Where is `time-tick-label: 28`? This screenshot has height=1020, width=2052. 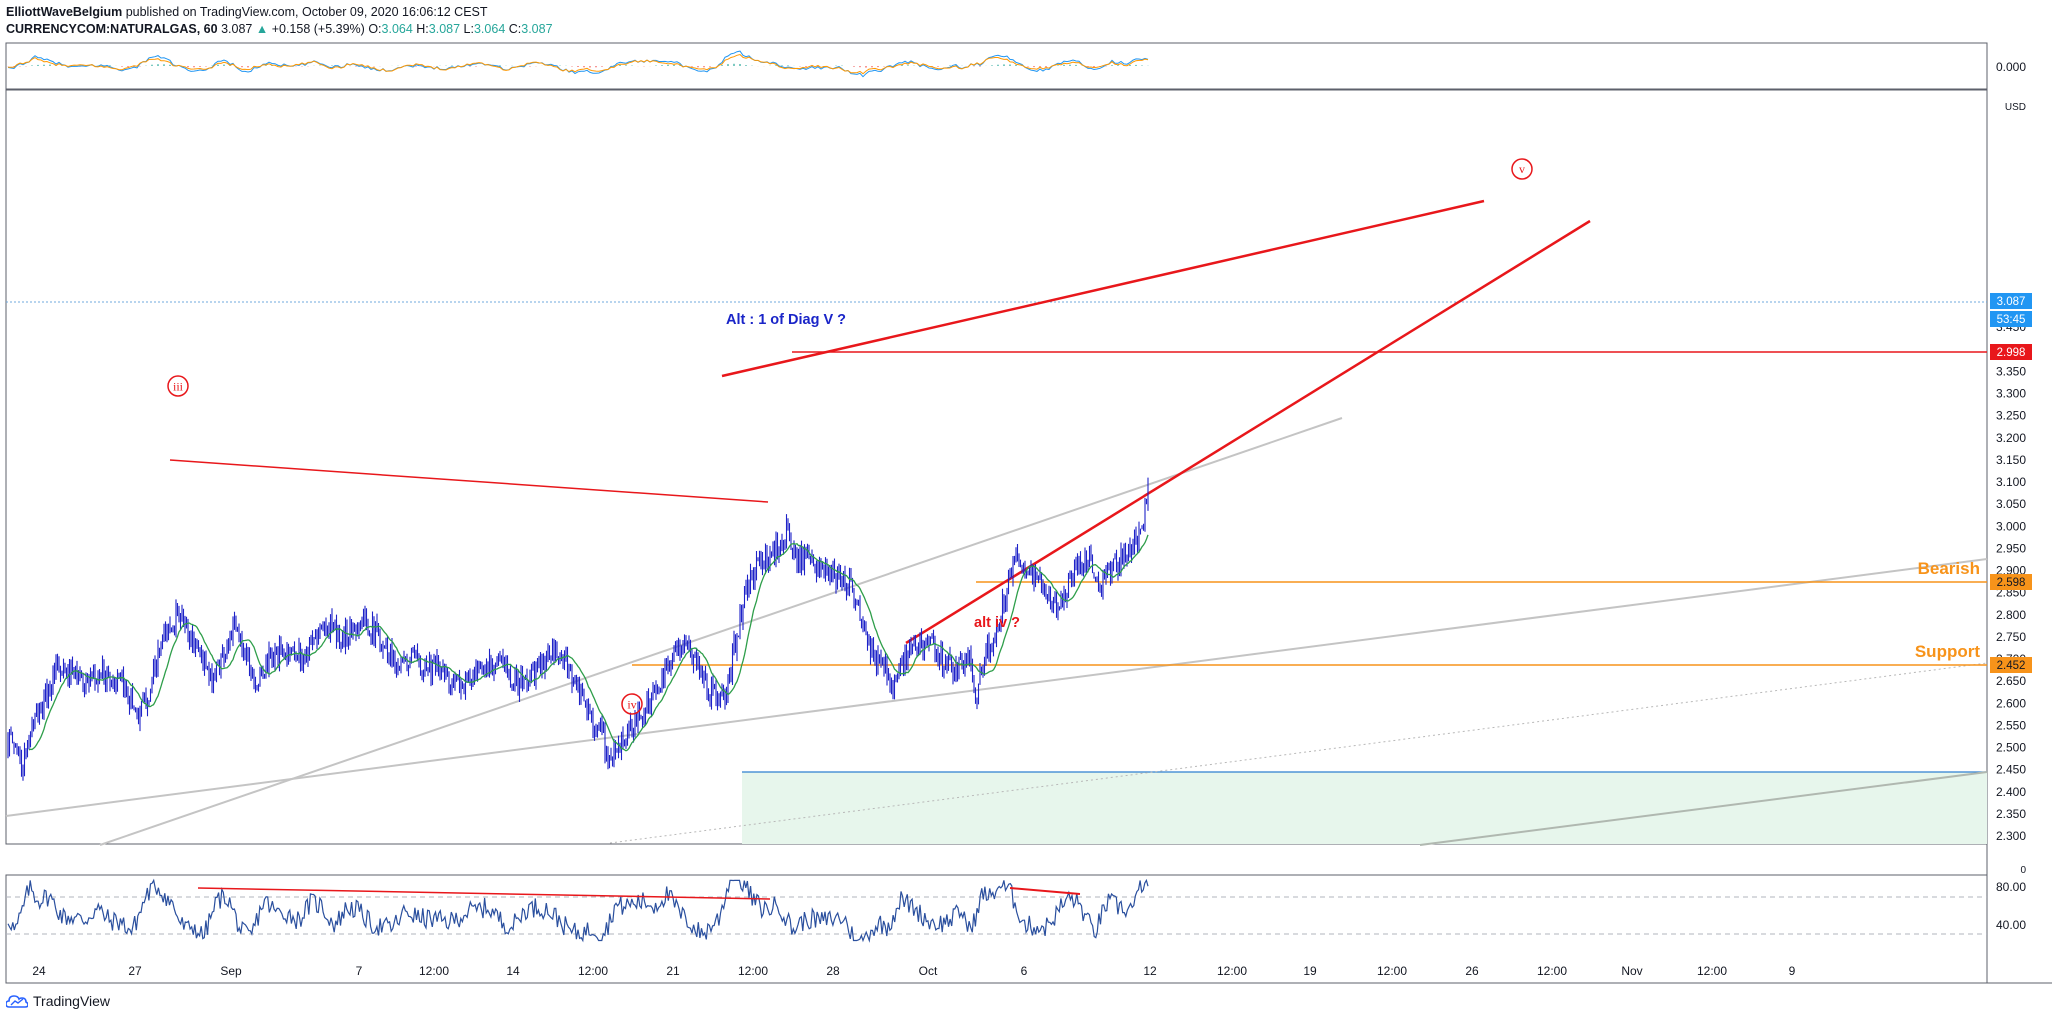 time-tick-label: 28 is located at coordinates (833, 971).